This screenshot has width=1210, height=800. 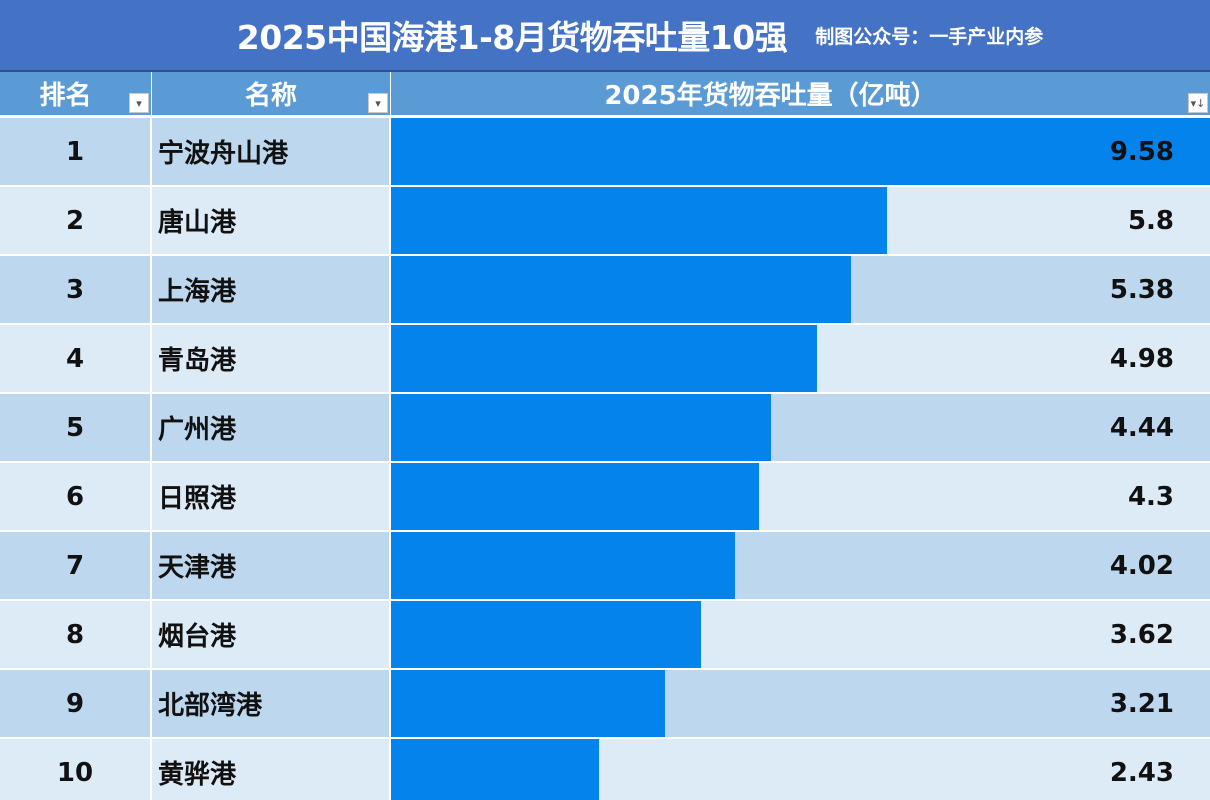 I want to click on value-cell: 4.02, so click(x=800, y=565).